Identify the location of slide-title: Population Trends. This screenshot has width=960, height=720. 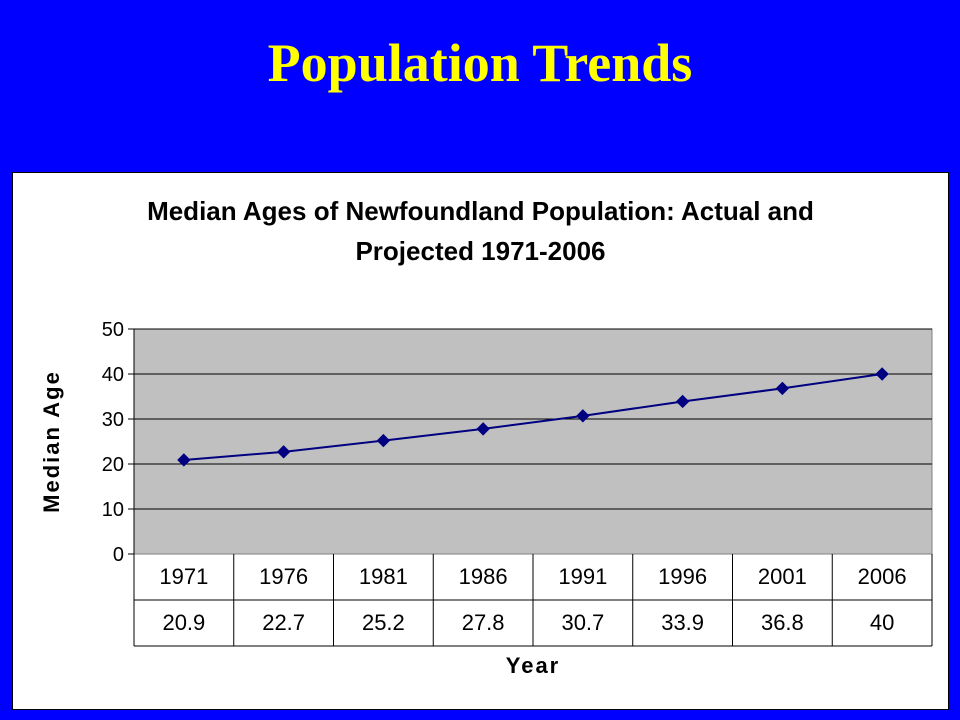
(480, 63).